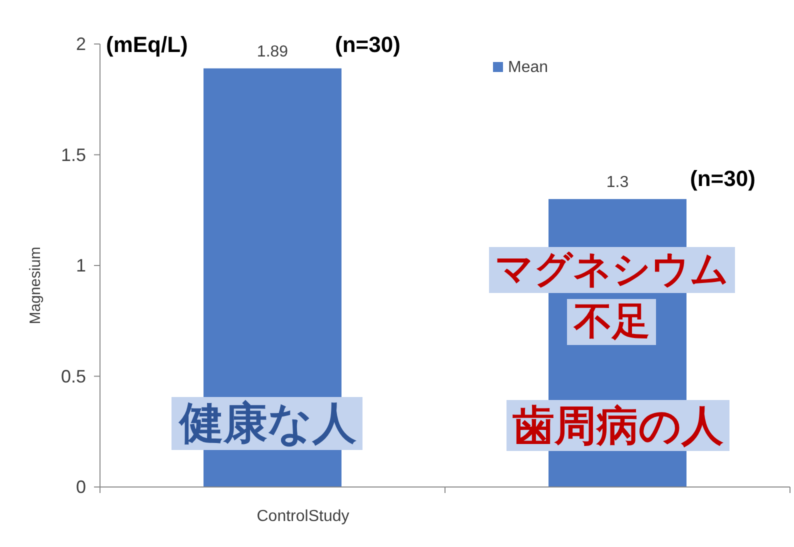  I want to click on annotation: 歯周病の人, so click(618, 425).